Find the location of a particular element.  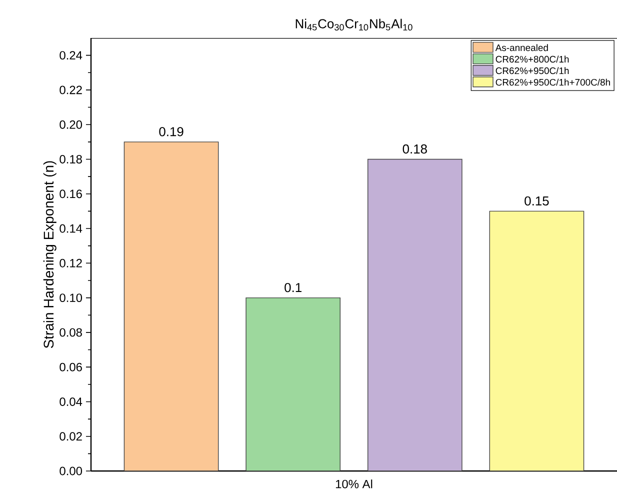

data-label: 0.18 is located at coordinates (414, 149).